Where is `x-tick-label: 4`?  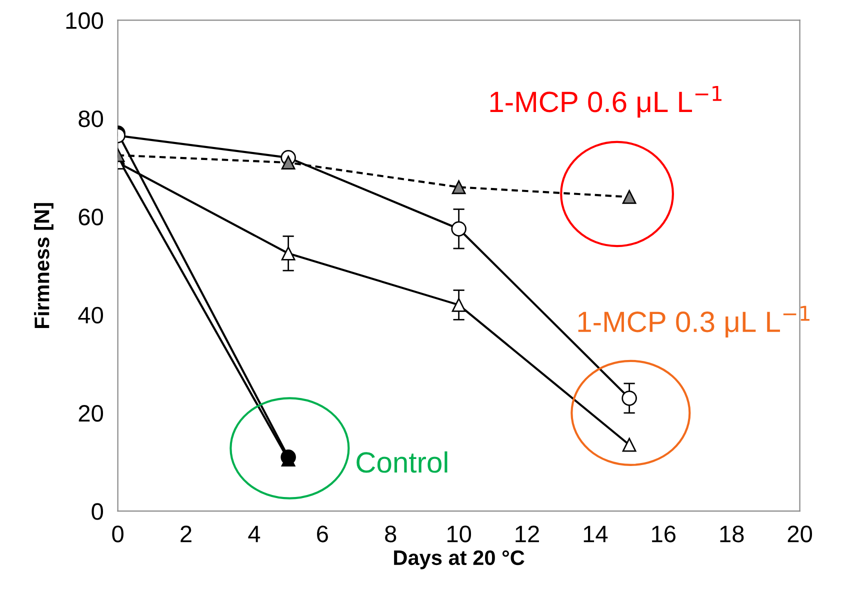
x-tick-label: 4 is located at coordinates (254, 534).